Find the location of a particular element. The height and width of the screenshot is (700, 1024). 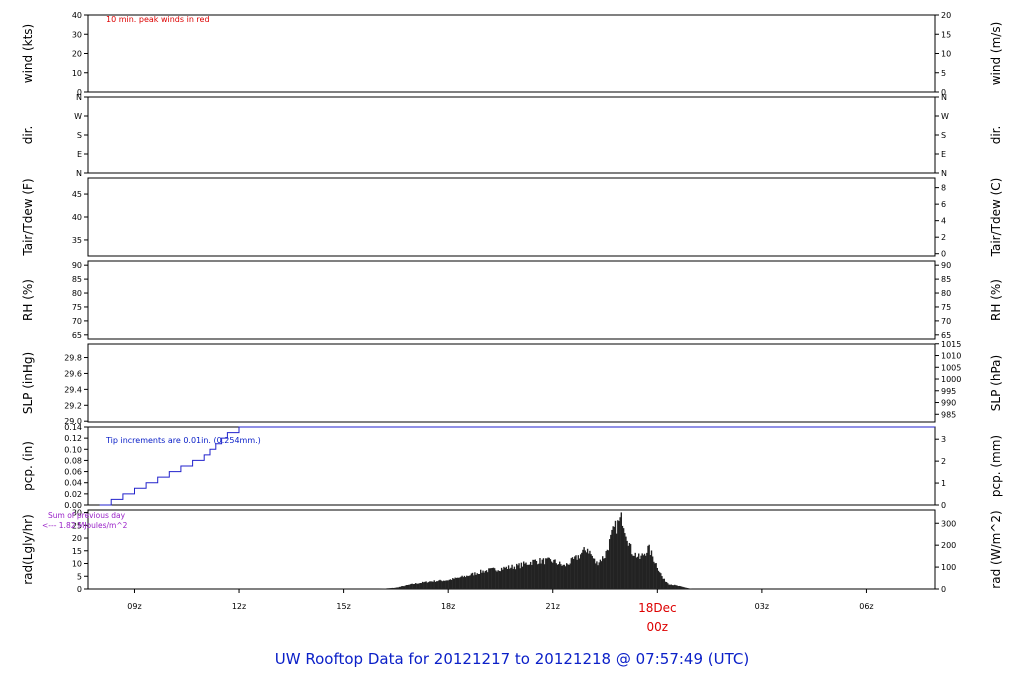

pcp-ytick-label: 0.00 is located at coordinates (73, 505).